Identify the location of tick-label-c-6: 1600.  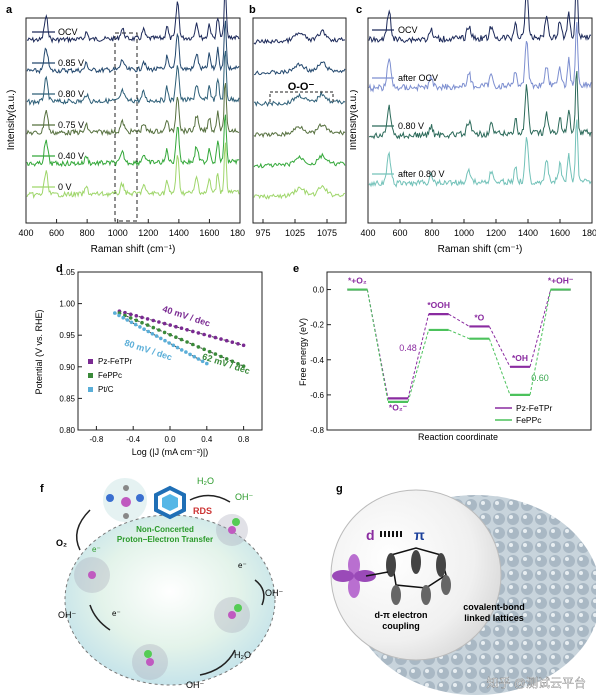
(560, 233).